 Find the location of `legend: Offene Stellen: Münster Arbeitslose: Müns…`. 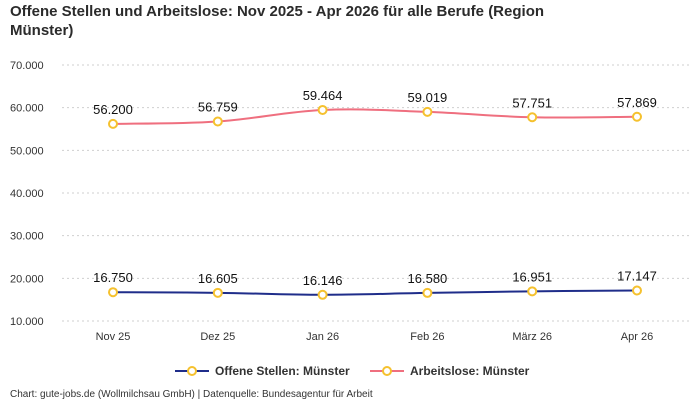

legend: Offene Stellen: Münster Arbeitslose: Müns… is located at coordinates (352, 371).